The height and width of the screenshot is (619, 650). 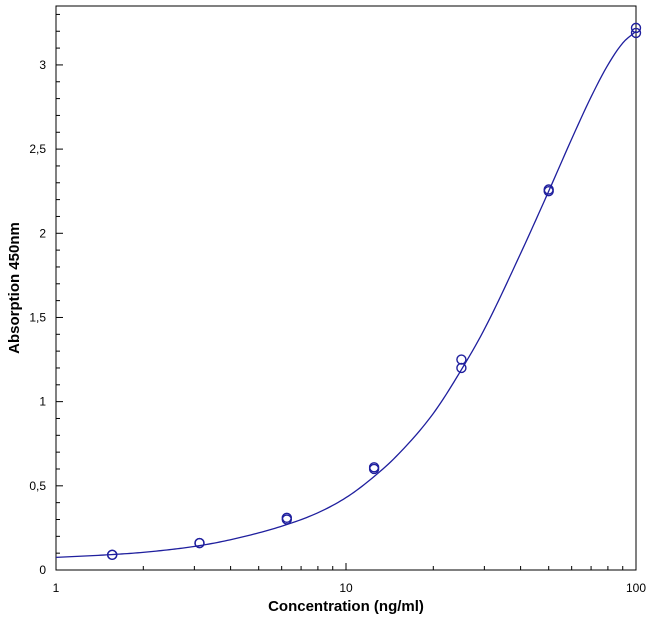 What do you see at coordinates (46, 295) in the screenshot?
I see `y-axis-ticks: 0 0,5 1 1,5 2 2,5 3` at bounding box center [46, 295].